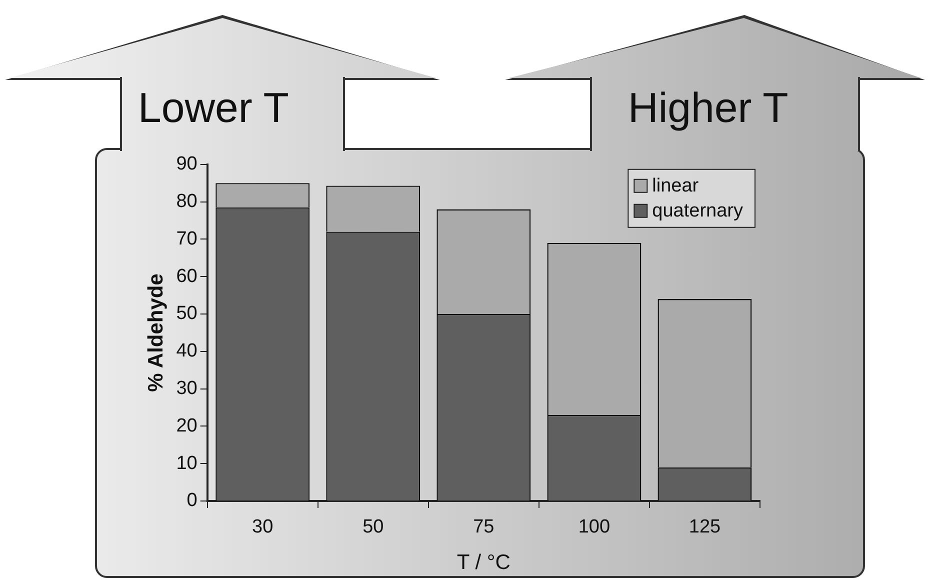 Image resolution: width=930 pixels, height=581 pixels. What do you see at coordinates (698, 211) in the screenshot?
I see `legend-label: quaternary` at bounding box center [698, 211].